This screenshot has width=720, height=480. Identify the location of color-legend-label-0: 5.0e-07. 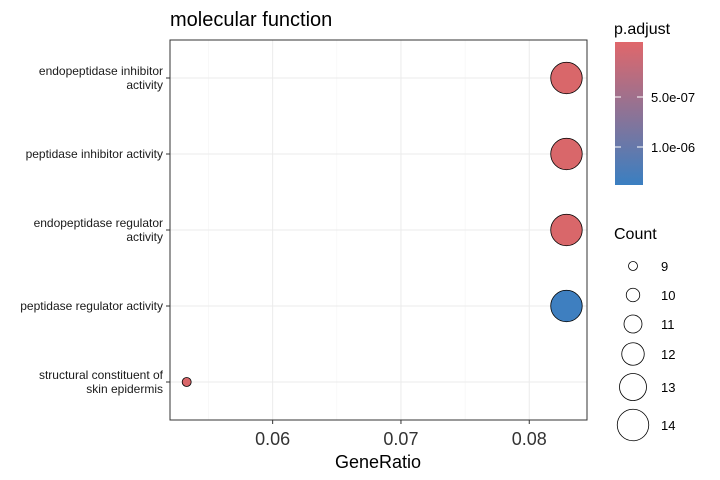
(673, 97).